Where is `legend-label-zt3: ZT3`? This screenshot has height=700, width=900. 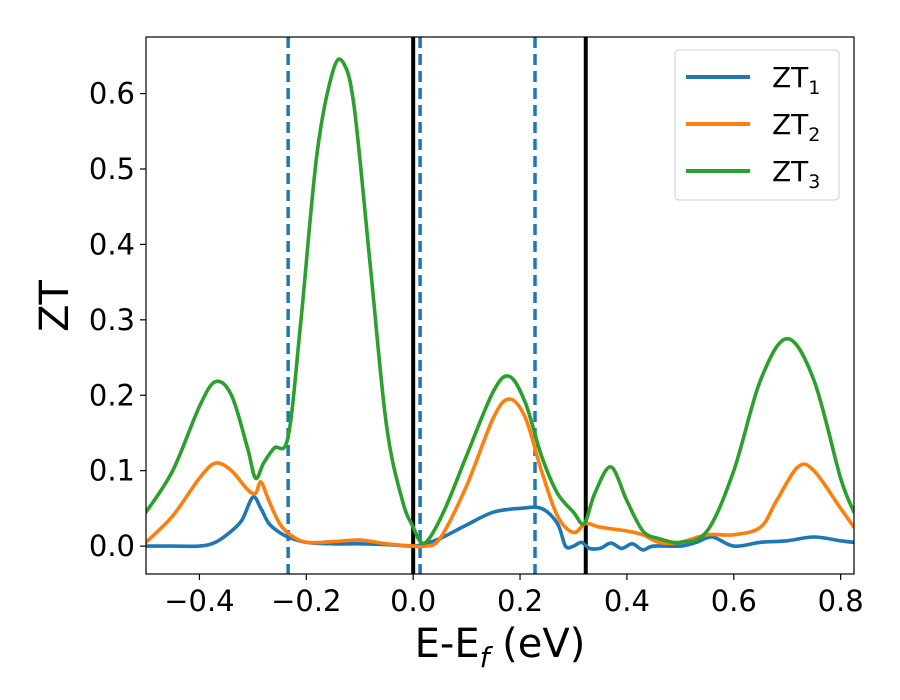 legend-label-zt3: ZT3 is located at coordinates (796, 174).